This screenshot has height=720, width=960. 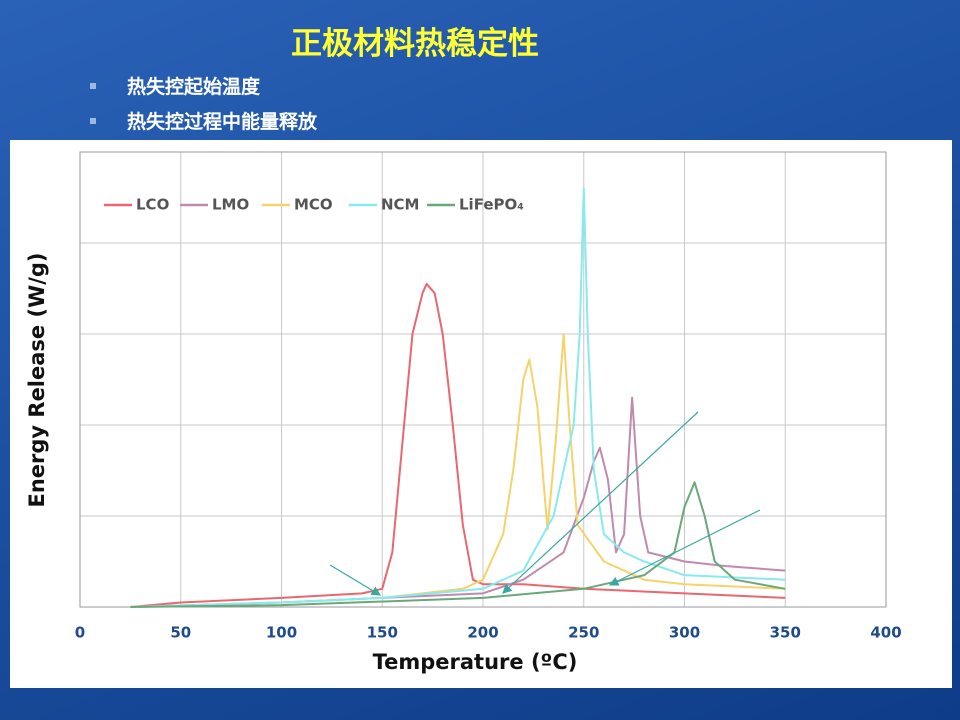 What do you see at coordinates (475, 662) in the screenshot?
I see `x-axis-title: Temperature (ºC)` at bounding box center [475, 662].